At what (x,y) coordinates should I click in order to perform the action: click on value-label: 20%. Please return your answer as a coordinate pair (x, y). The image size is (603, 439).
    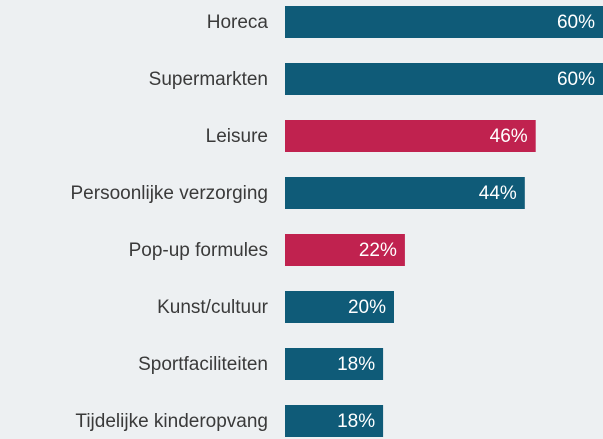
    Looking at the image, I should click on (367, 307).